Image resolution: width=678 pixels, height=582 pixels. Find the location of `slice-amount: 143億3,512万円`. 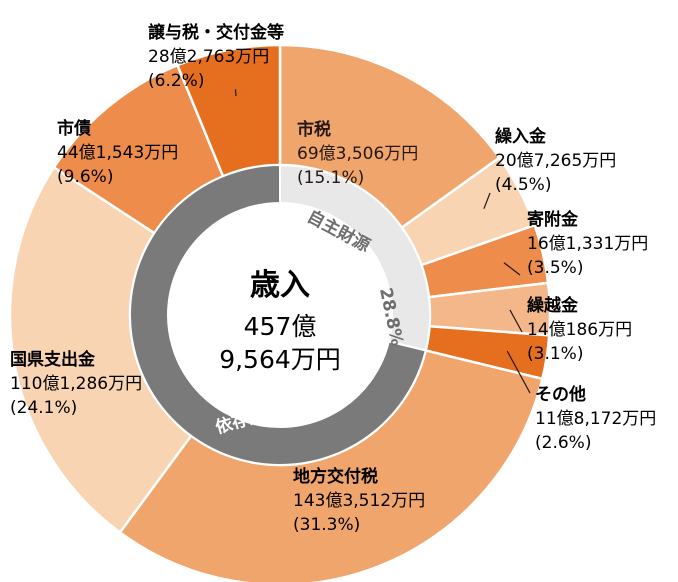

slice-amount: 143億3,512万円 is located at coordinates (359, 501).